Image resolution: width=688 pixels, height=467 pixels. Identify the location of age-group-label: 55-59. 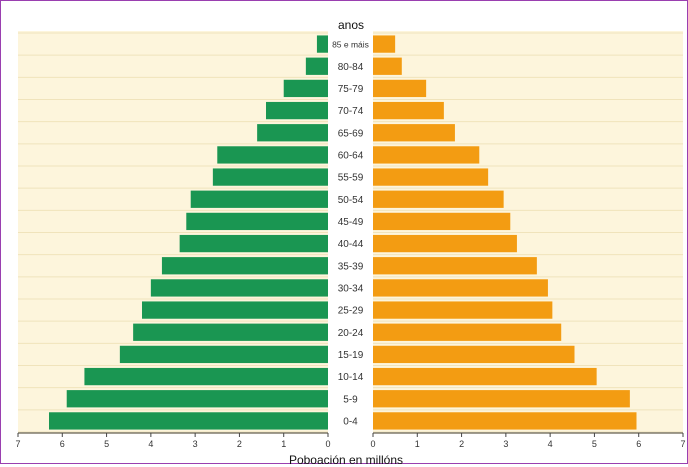
(351, 178).